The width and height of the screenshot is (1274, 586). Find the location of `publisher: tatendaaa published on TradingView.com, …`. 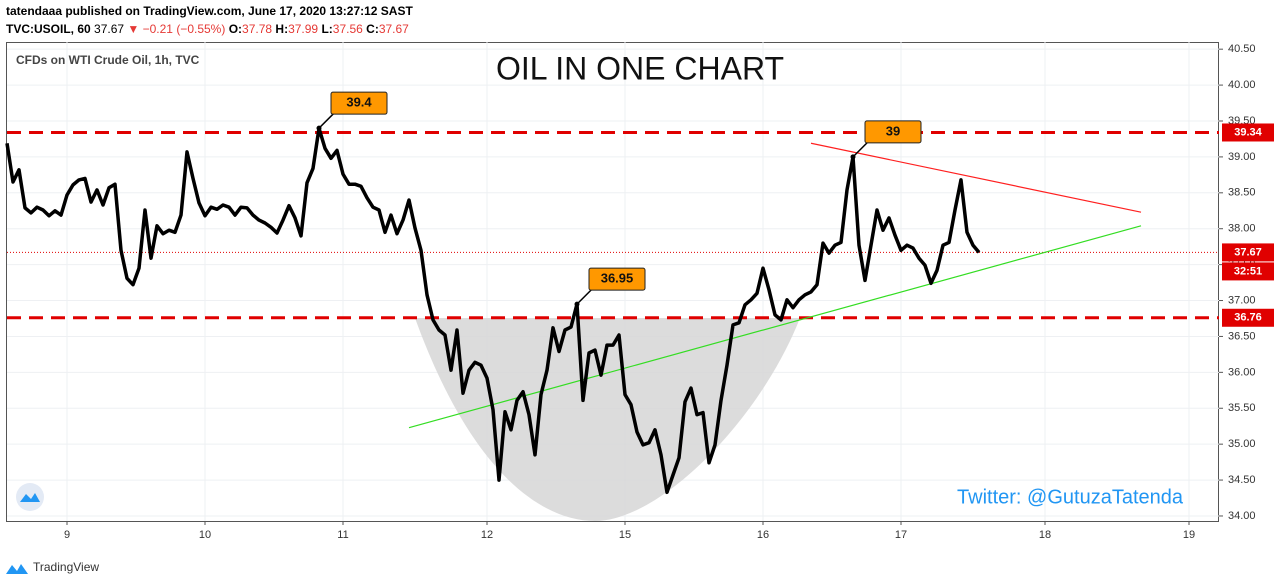

publisher: tatendaaa published on TradingView.com, … is located at coordinates (209, 11).